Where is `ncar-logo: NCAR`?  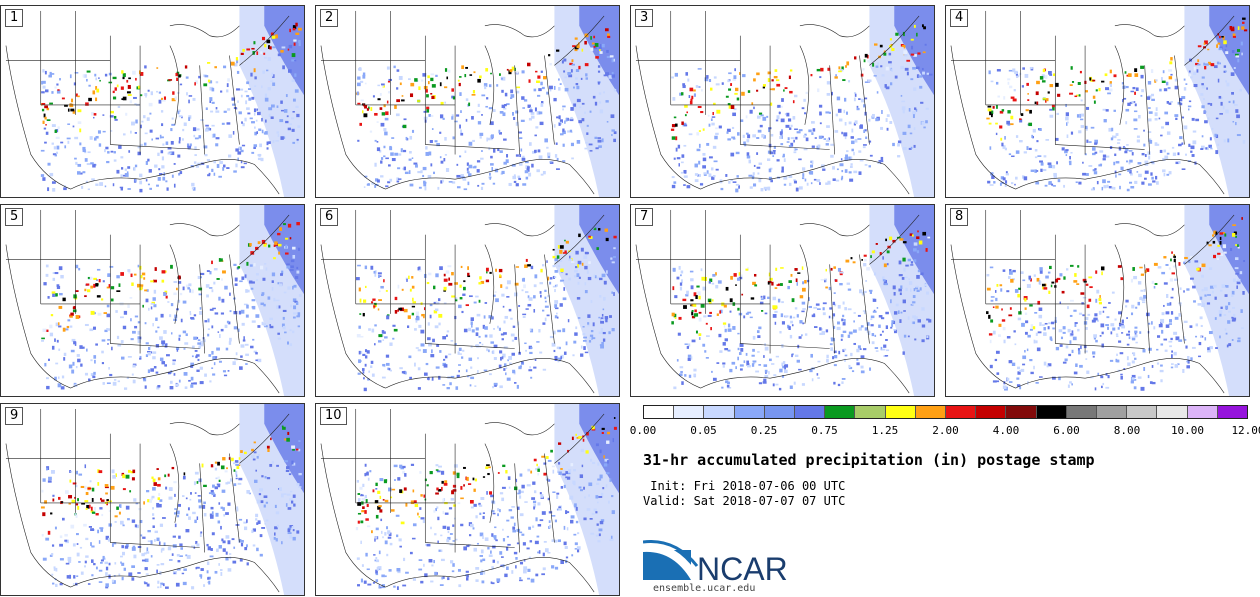
ncar-logo: NCAR is located at coordinates (715, 562).